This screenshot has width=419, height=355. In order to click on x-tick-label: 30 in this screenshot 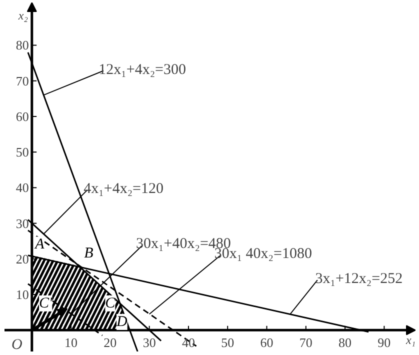, I will do `click(149, 342)`.